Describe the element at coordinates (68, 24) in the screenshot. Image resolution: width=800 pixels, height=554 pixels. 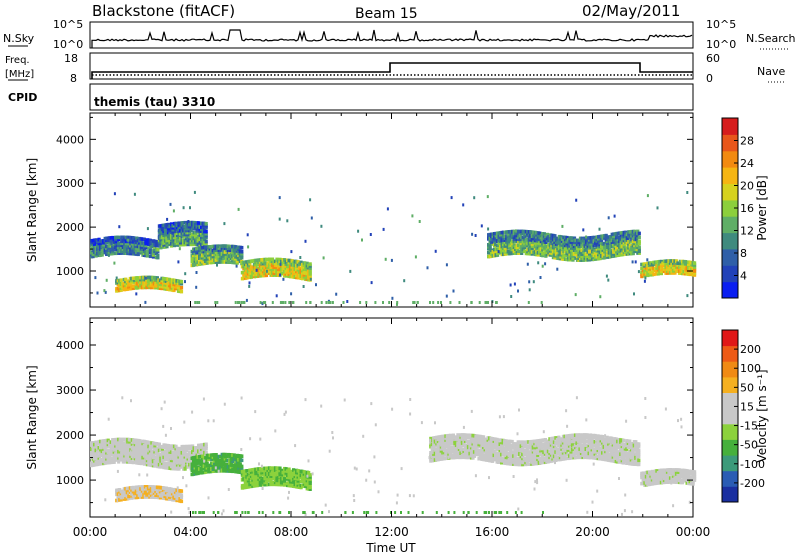
I see `nsky-left-top: 10^5` at that location.